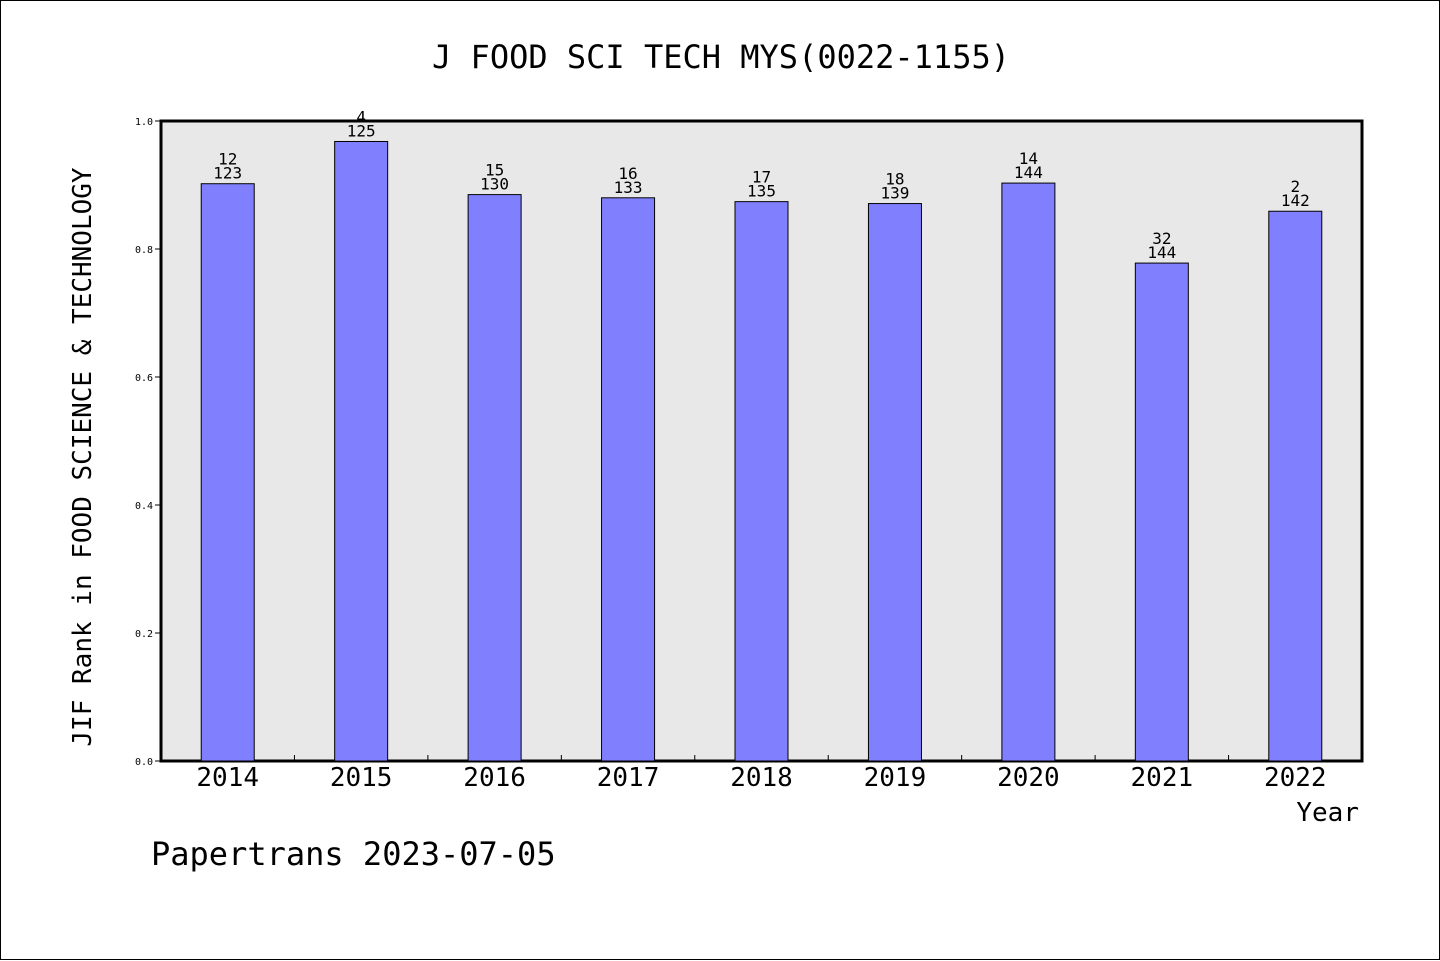 Image resolution: width=1440 pixels, height=961 pixels. Describe the element at coordinates (761, 778) in the screenshot. I see `x-tick-label: 2018` at that location.